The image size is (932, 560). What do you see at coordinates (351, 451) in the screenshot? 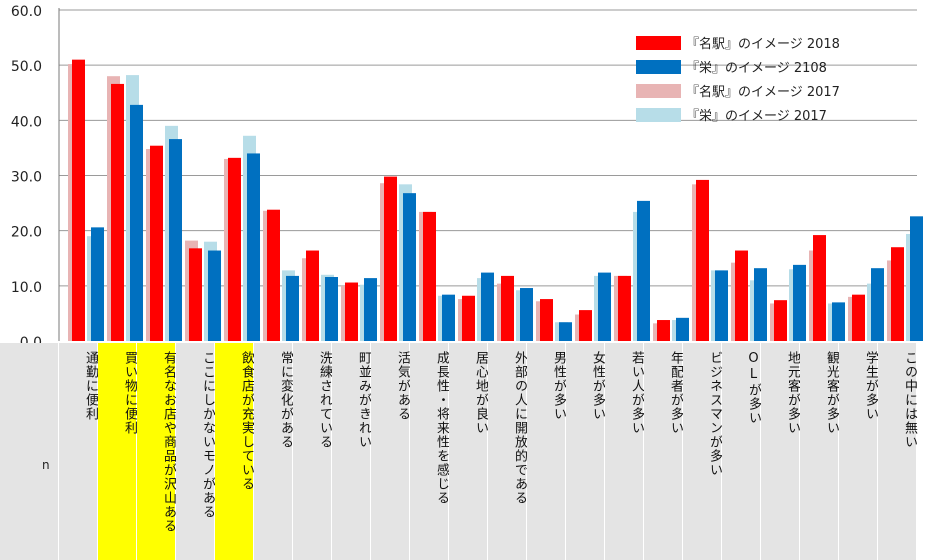
I see `category-cell: 町並みがきれい` at bounding box center [351, 451].